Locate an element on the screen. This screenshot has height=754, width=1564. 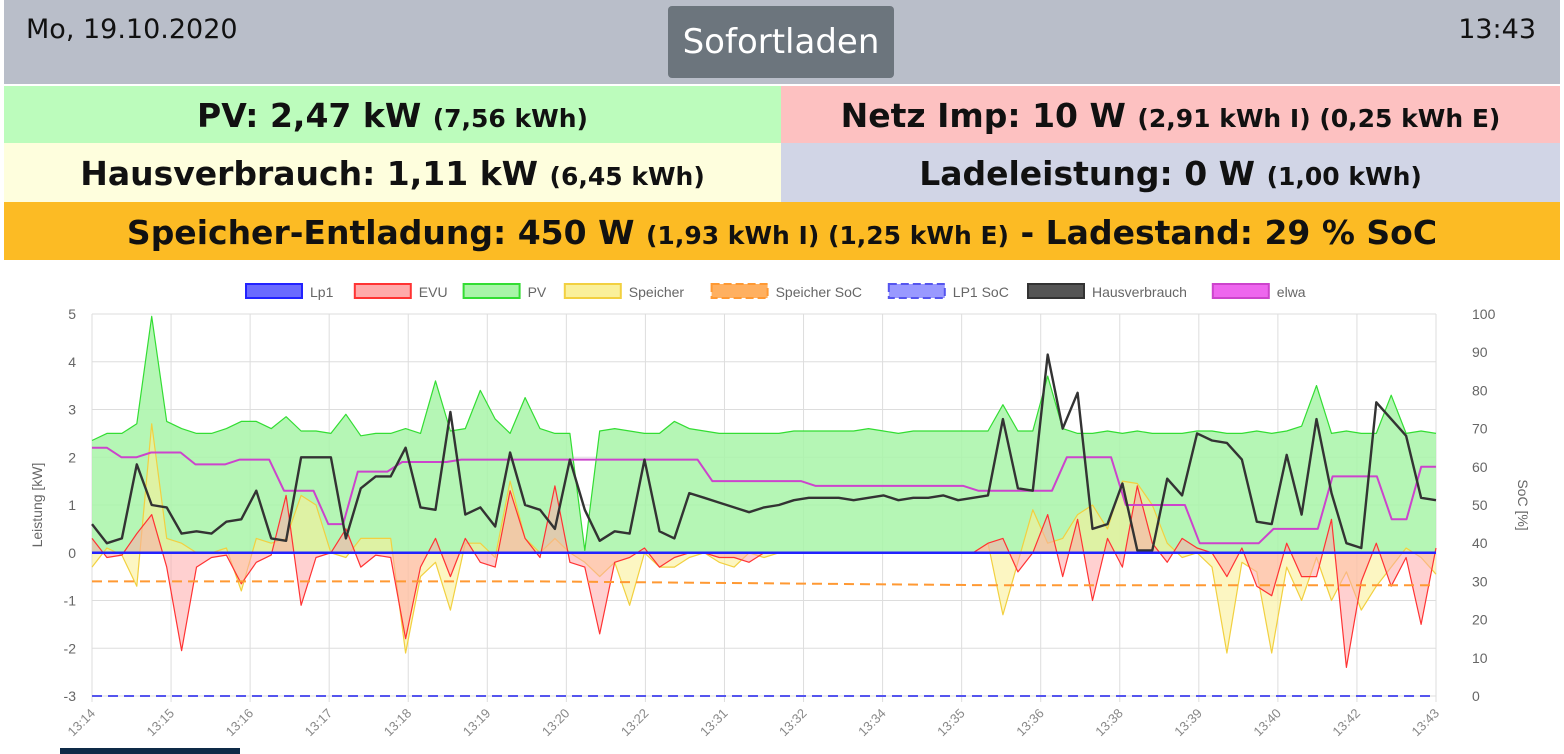
y-tick-label: 3 is located at coordinates (72, 410).